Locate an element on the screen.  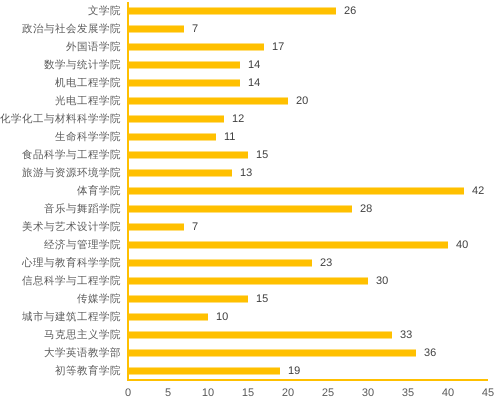
y-tick-label: 马克思主义学院 is located at coordinates (82, 334).